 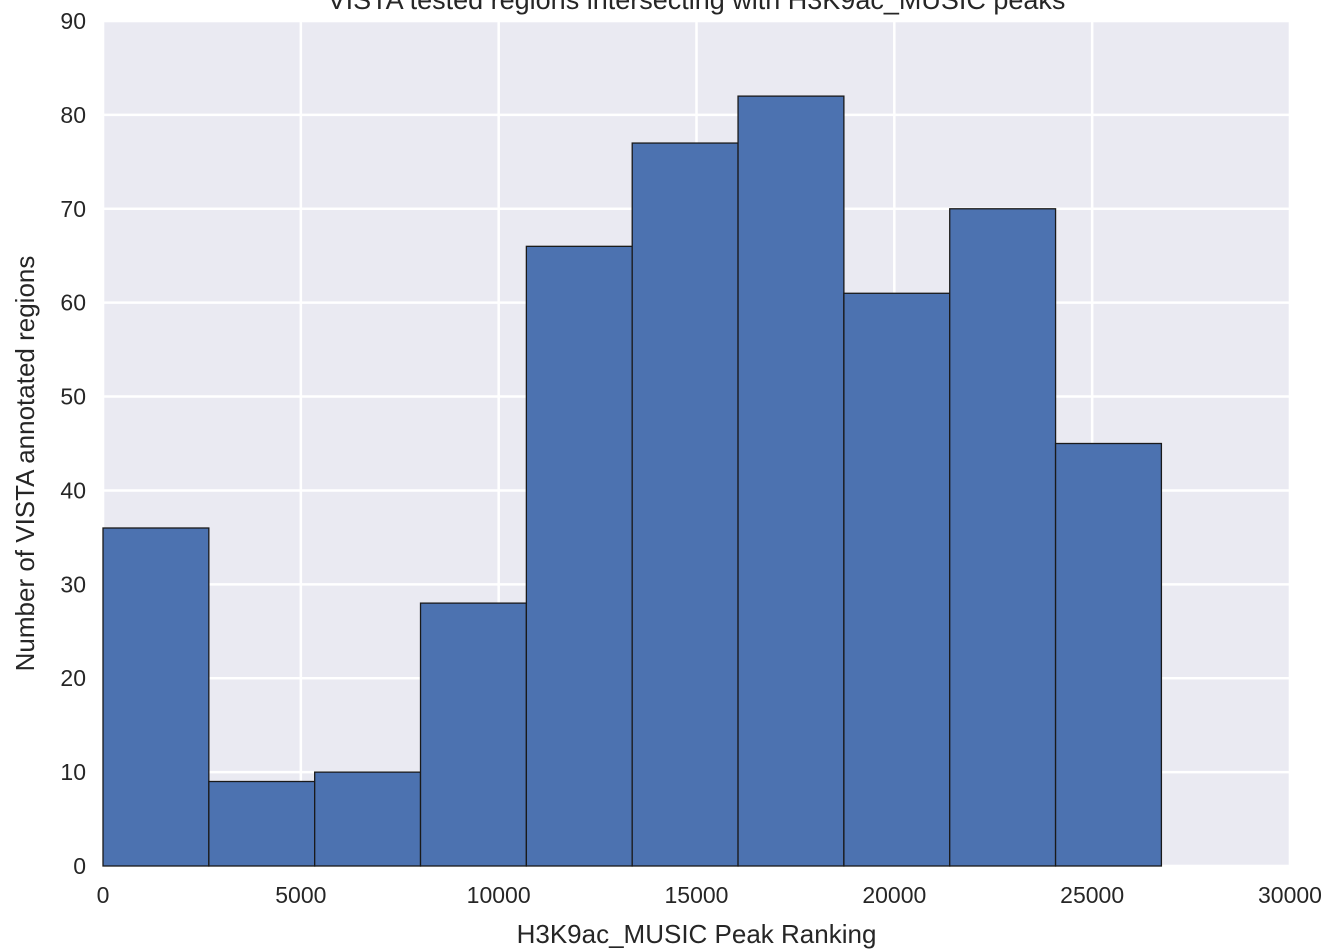 I want to click on y-tick-label: 20, so click(x=73, y=678).